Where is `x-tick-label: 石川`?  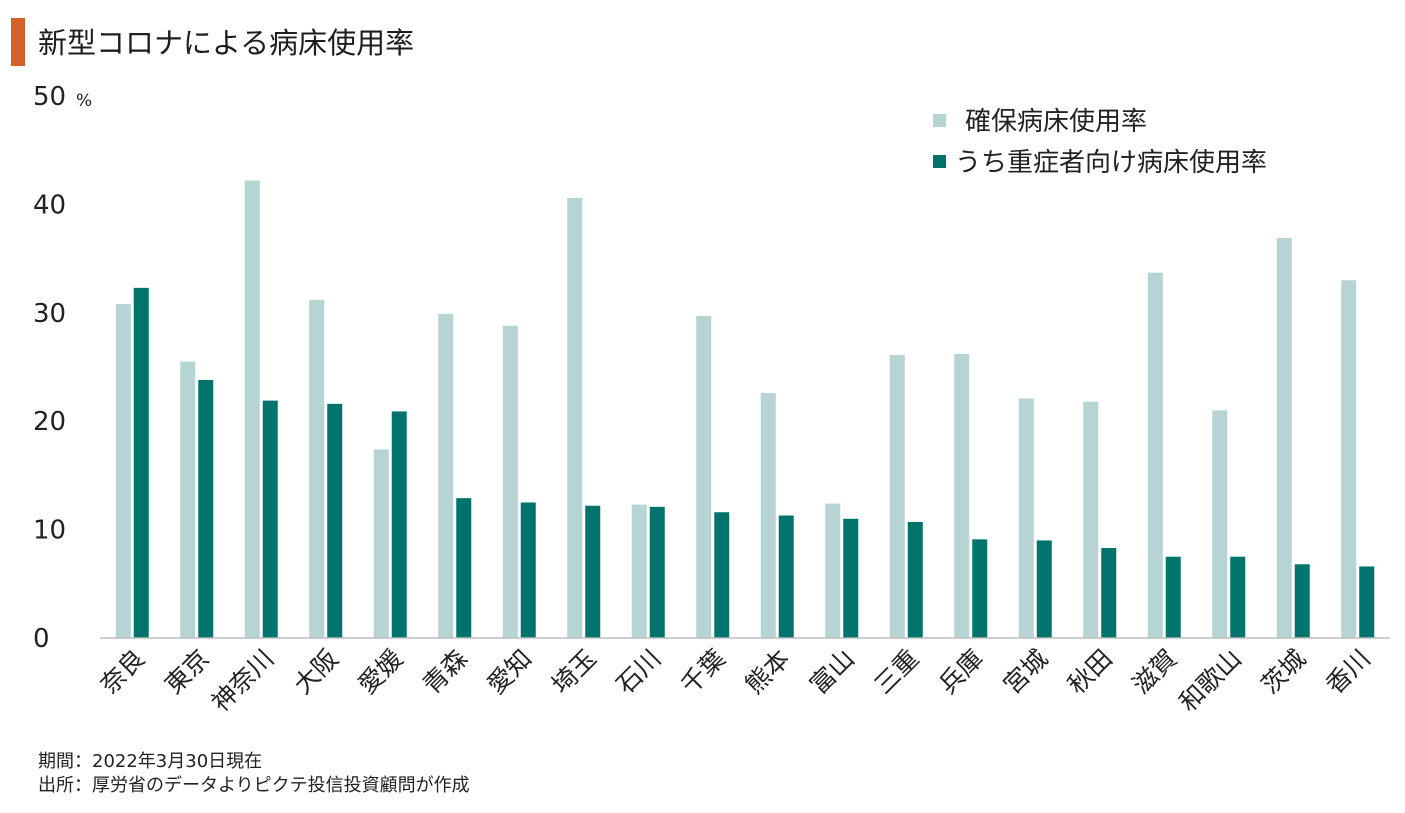
x-tick-label: 石川 is located at coordinates (639, 672).